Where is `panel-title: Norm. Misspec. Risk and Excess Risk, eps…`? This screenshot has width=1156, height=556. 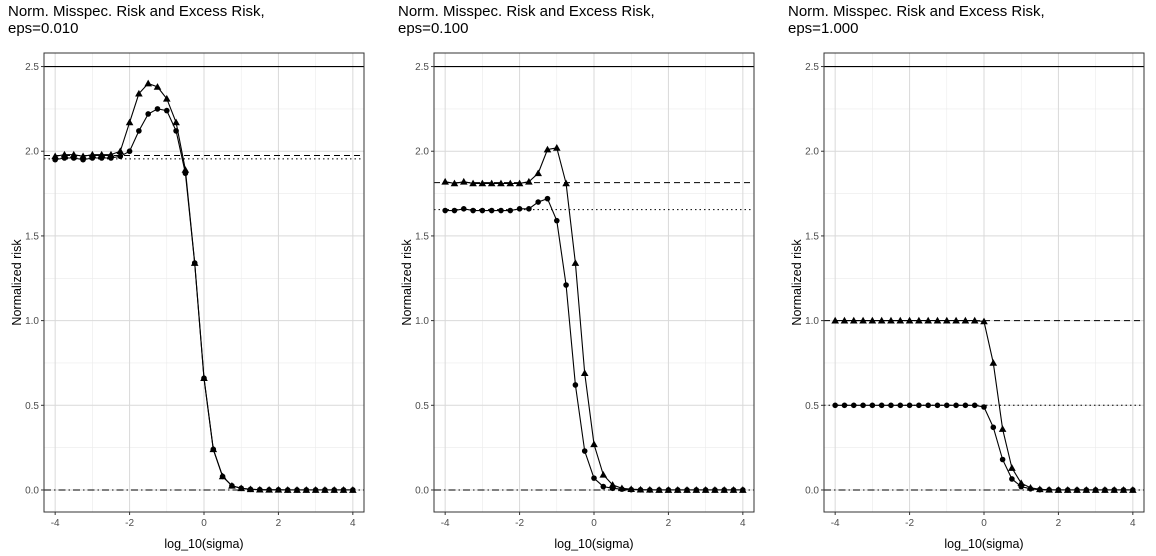 panel-title: Norm. Misspec. Risk and Excess Risk, eps… is located at coordinates (136, 20).